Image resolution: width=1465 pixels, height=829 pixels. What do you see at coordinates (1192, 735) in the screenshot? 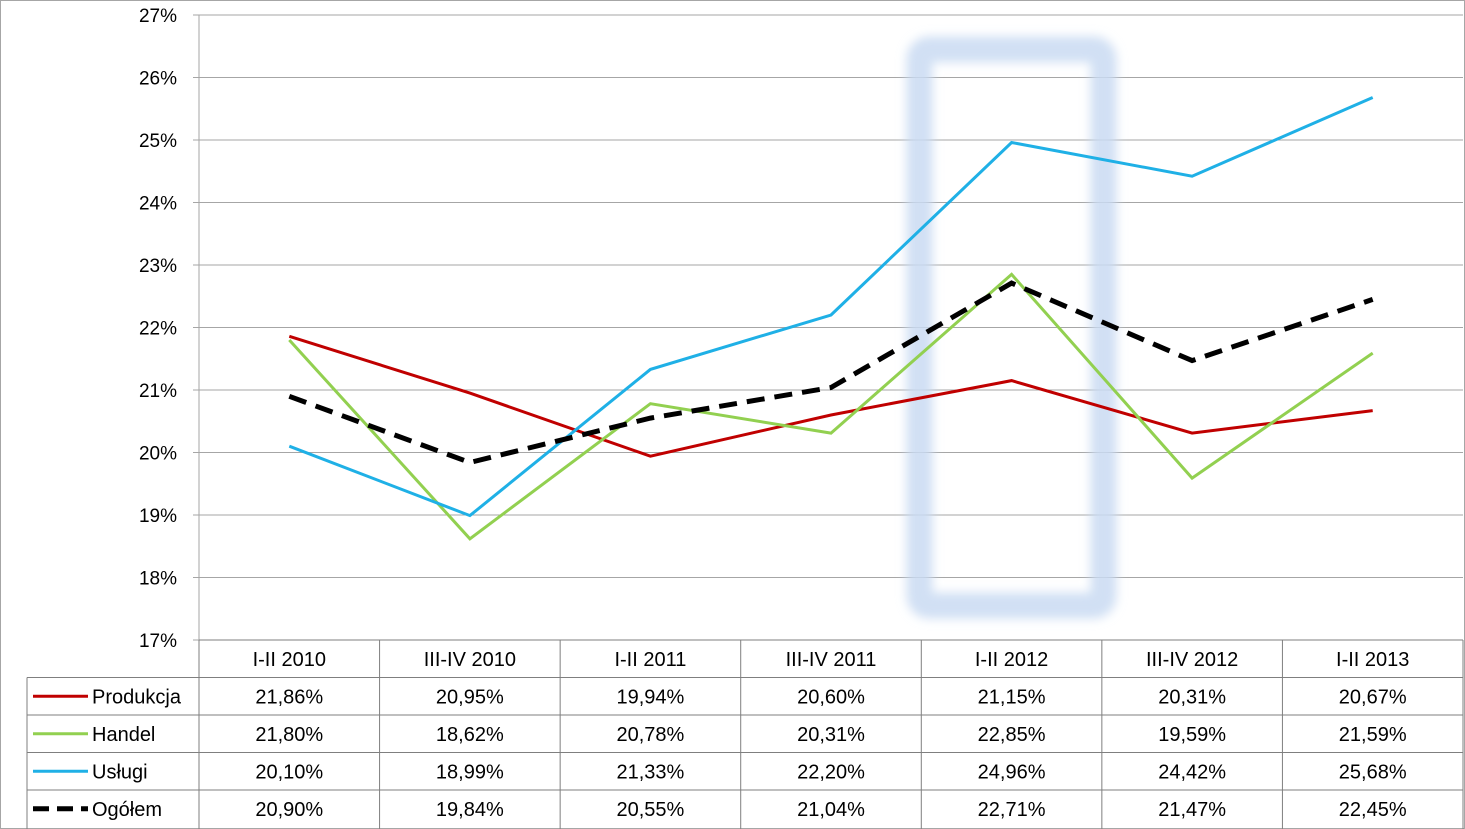
I see `data-table-value: 19,59%` at bounding box center [1192, 735].